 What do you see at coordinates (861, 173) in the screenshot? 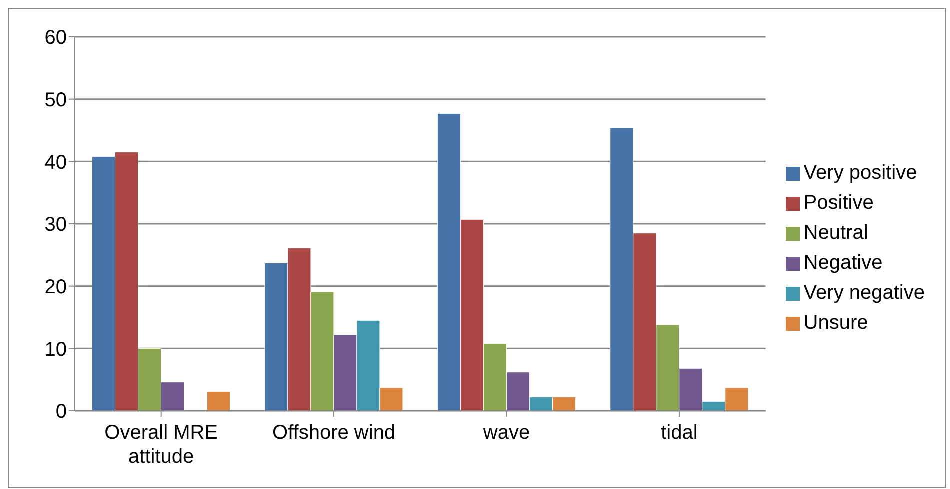
I see `legend-label: Very positive` at bounding box center [861, 173].